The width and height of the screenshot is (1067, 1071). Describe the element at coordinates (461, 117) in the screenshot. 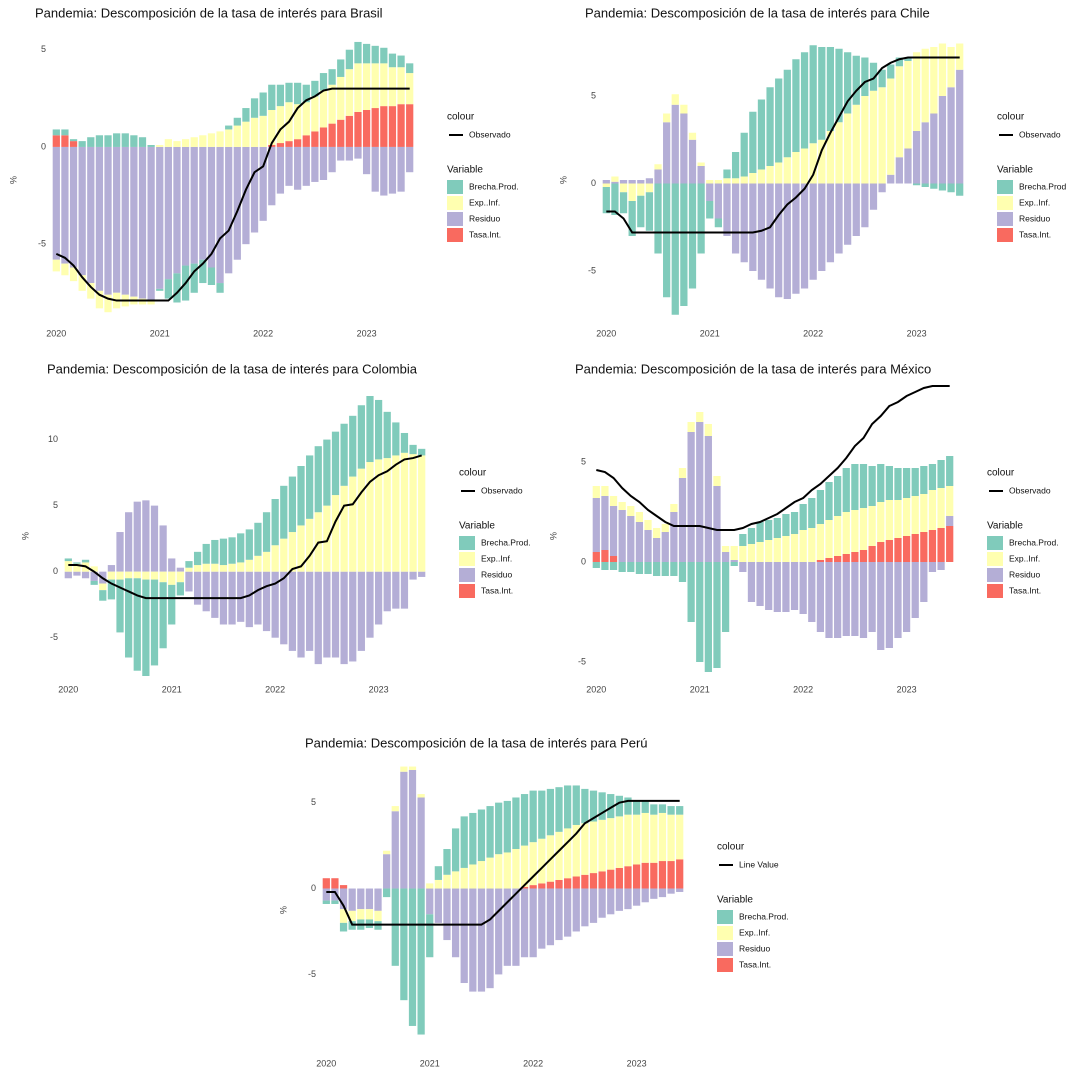

I see `legend-title: colour` at that location.